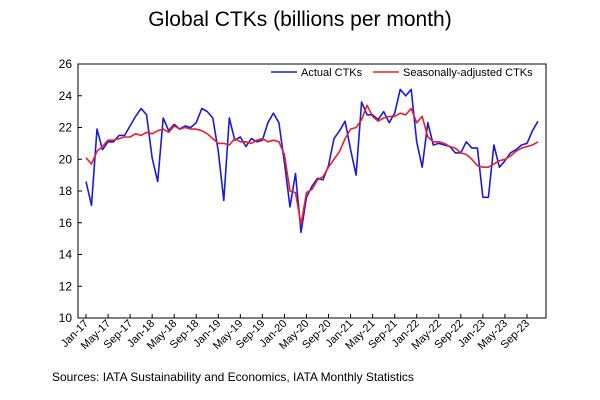 The width and height of the screenshot is (600, 400). I want to click on y-tick-label: 24, so click(66, 96).